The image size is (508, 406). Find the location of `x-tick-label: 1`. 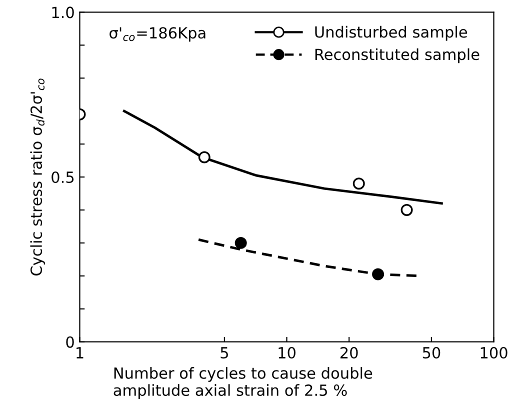

x-tick-label: 1 is located at coordinates (80, 352).